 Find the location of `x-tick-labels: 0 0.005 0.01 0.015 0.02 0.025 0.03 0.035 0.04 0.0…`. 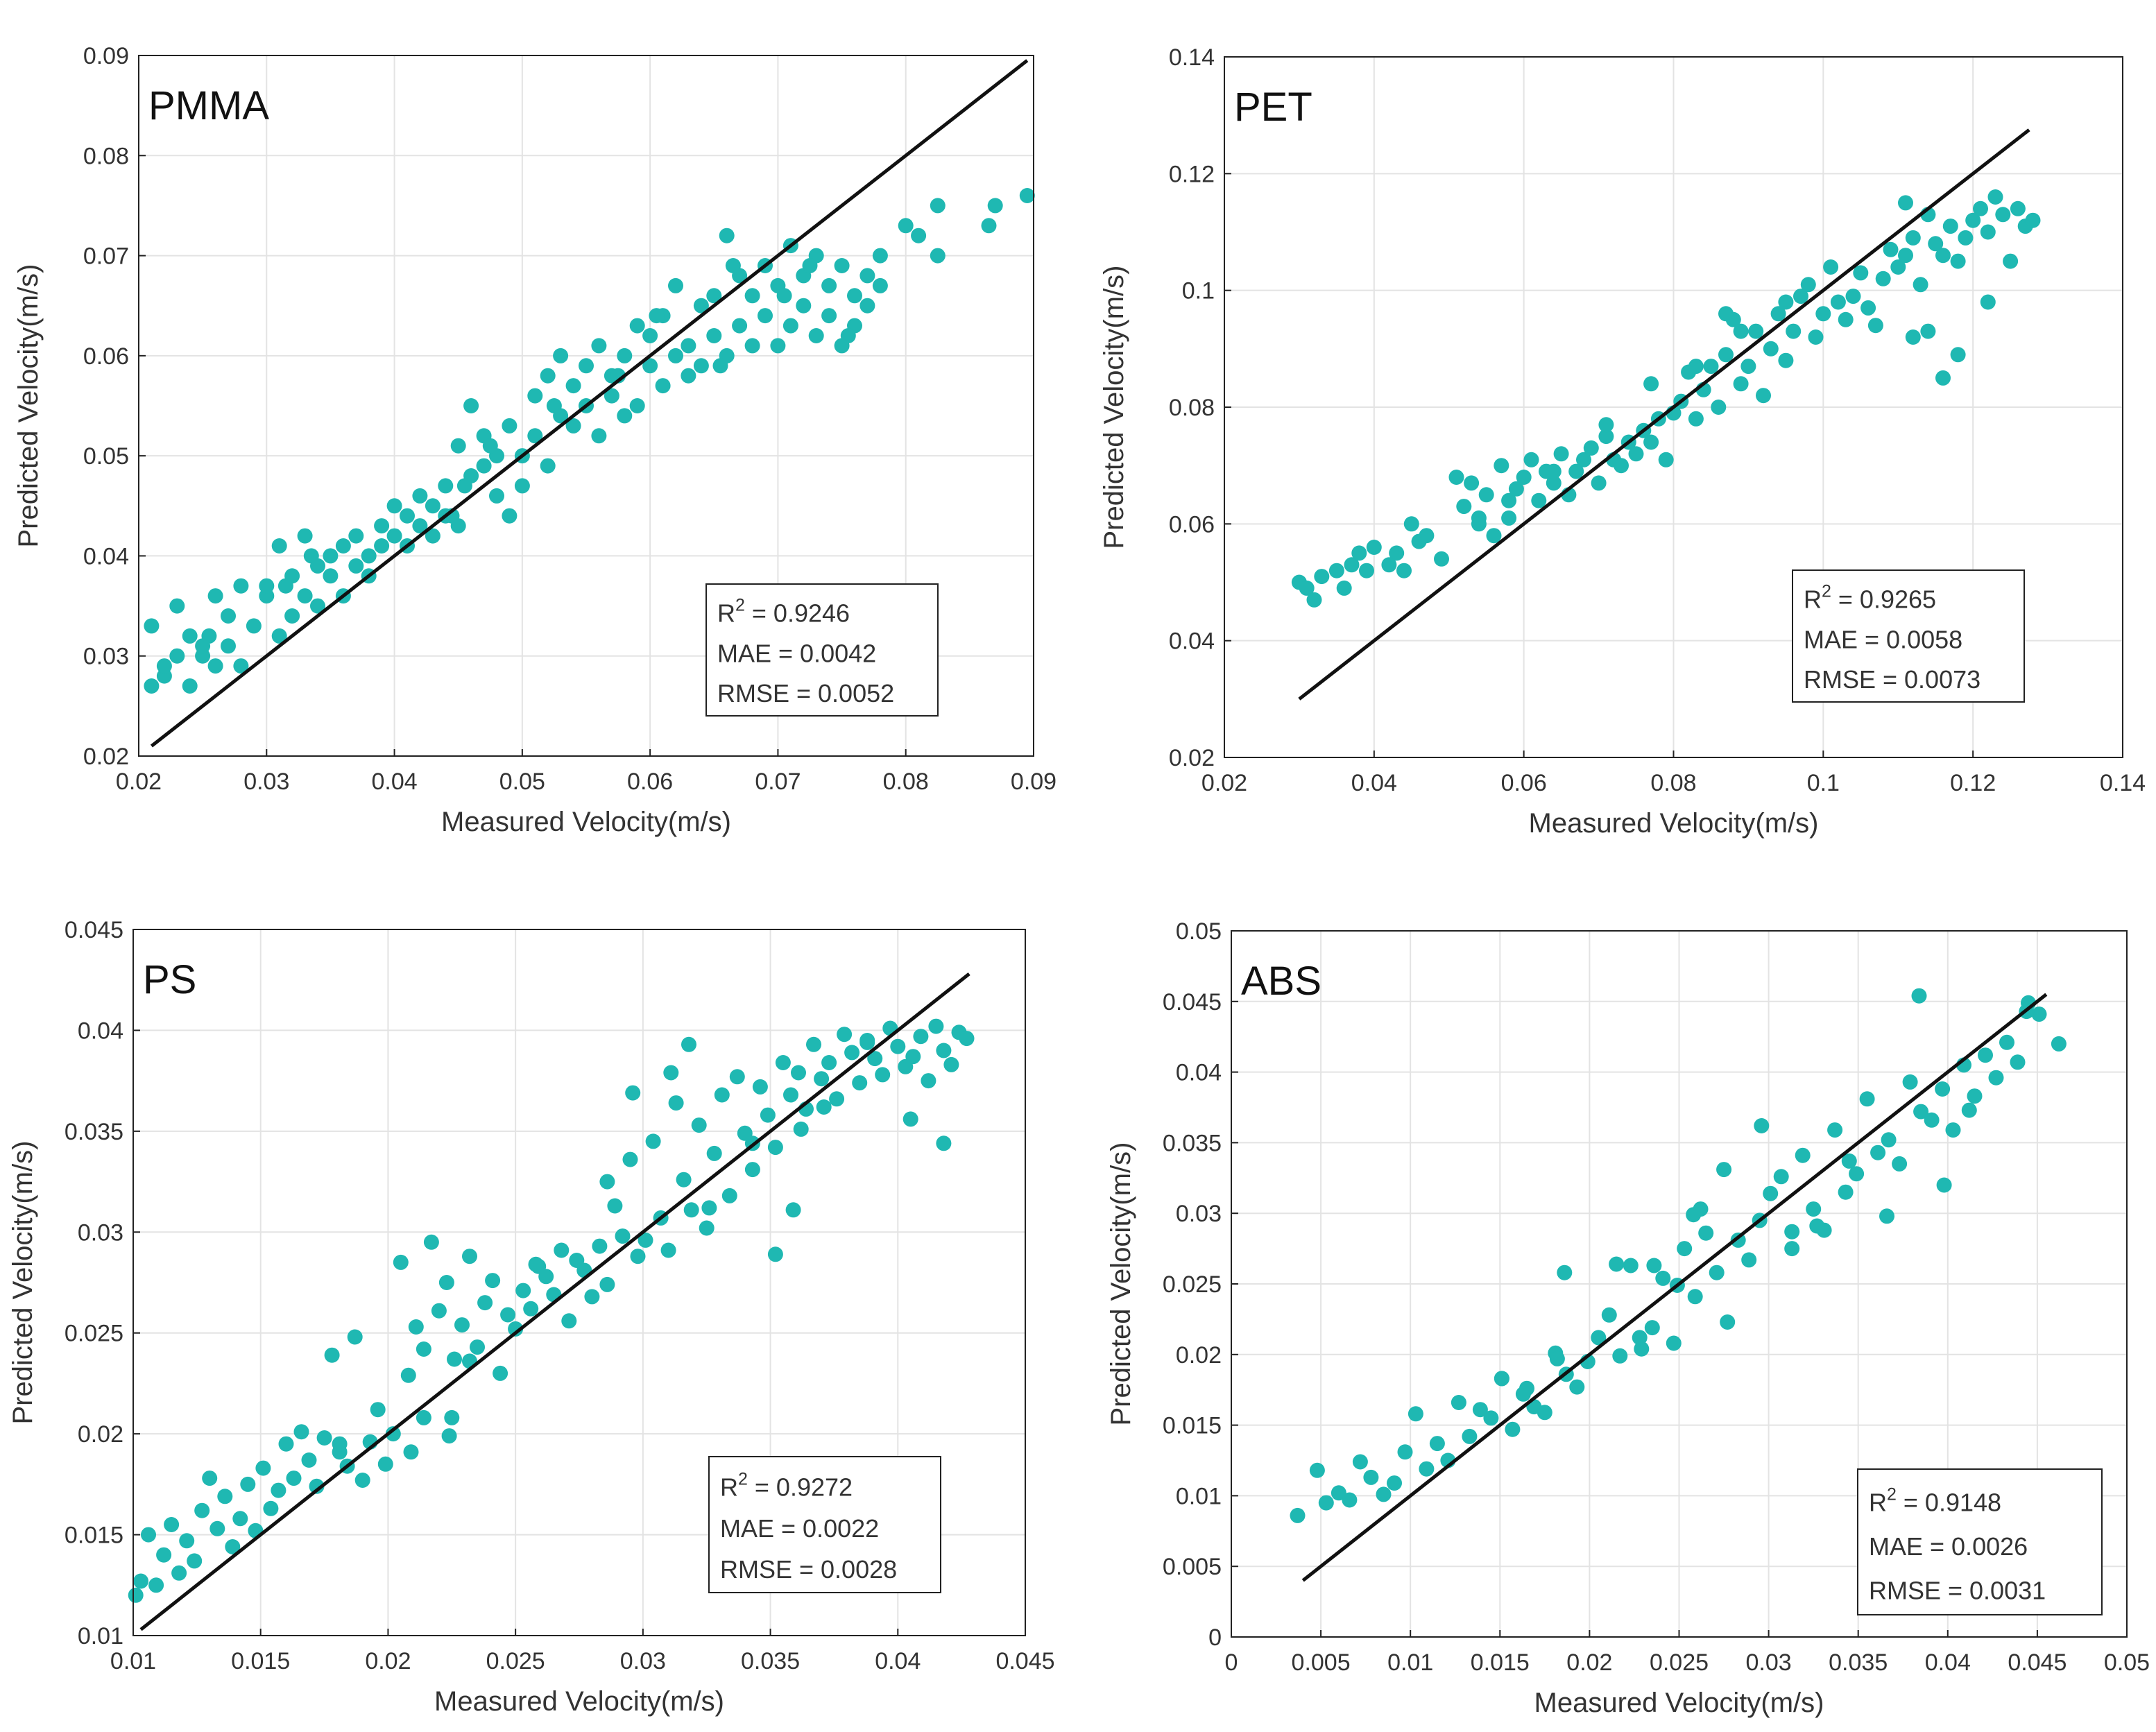

x-tick-labels: 0 0.005 0.01 0.015 0.02 0.025 0.03 0.035 0.04 0.0… is located at coordinates (1687, 1653).